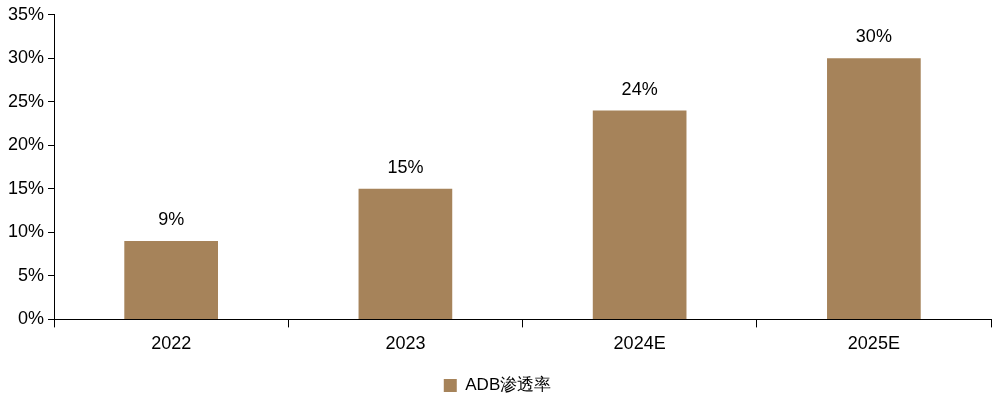  I want to click on x-tick-label: 2024E, so click(639, 343).